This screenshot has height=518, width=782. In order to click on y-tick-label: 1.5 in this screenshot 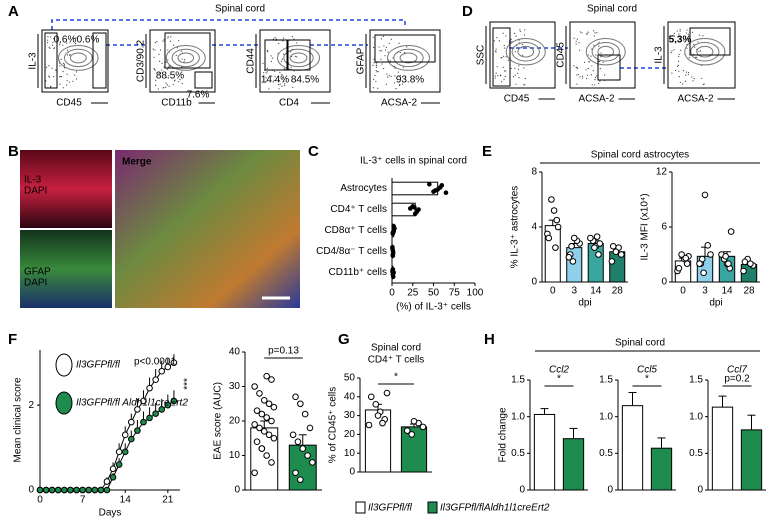, I will do `click(518, 380)`.